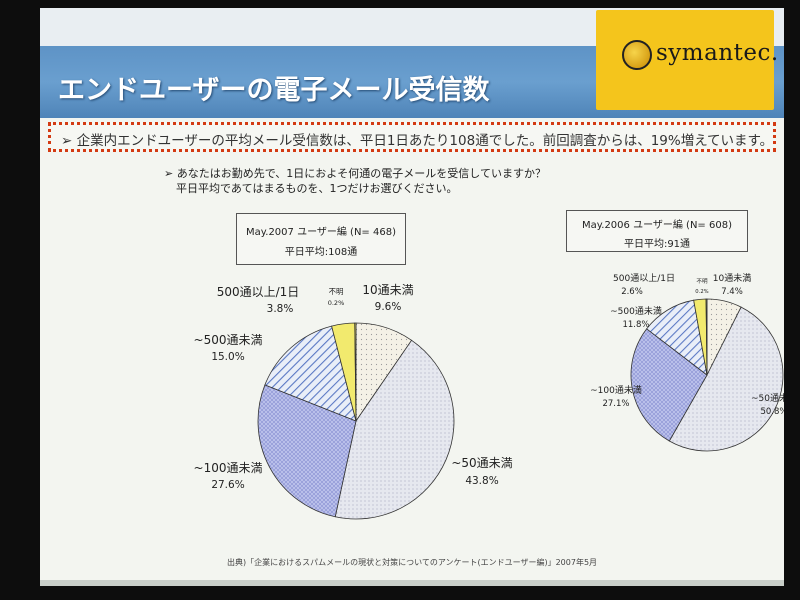  I want to click on chart1-slice-unknown, so click(355, 372).